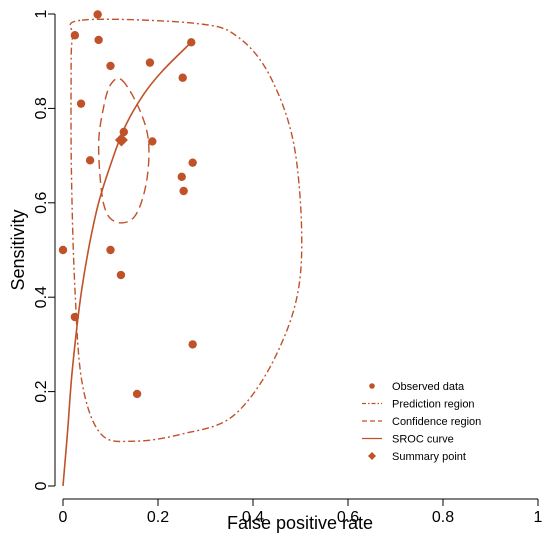 Image resolution: width=550 pixels, height=547 pixels. I want to click on x-tick-label: 0.4, so click(253, 517).